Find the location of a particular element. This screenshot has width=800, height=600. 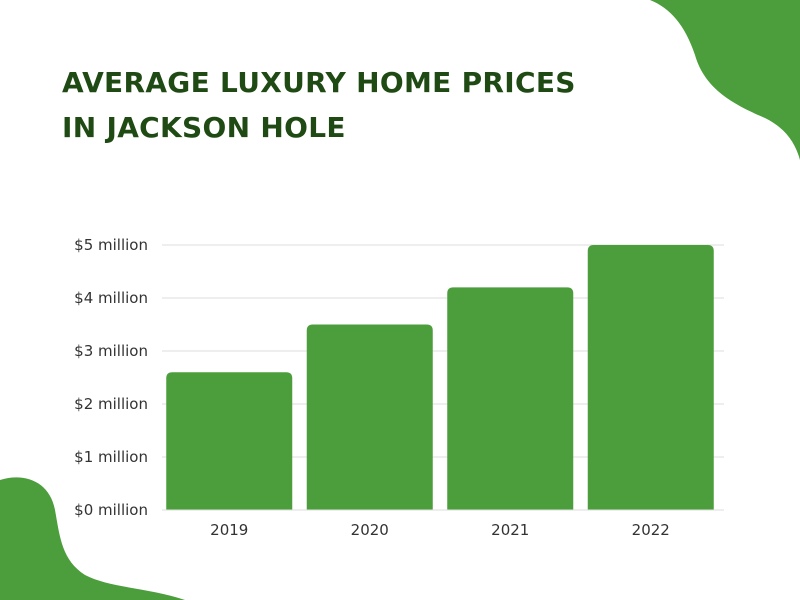

y-tick-label: $0 million is located at coordinates (111, 510).